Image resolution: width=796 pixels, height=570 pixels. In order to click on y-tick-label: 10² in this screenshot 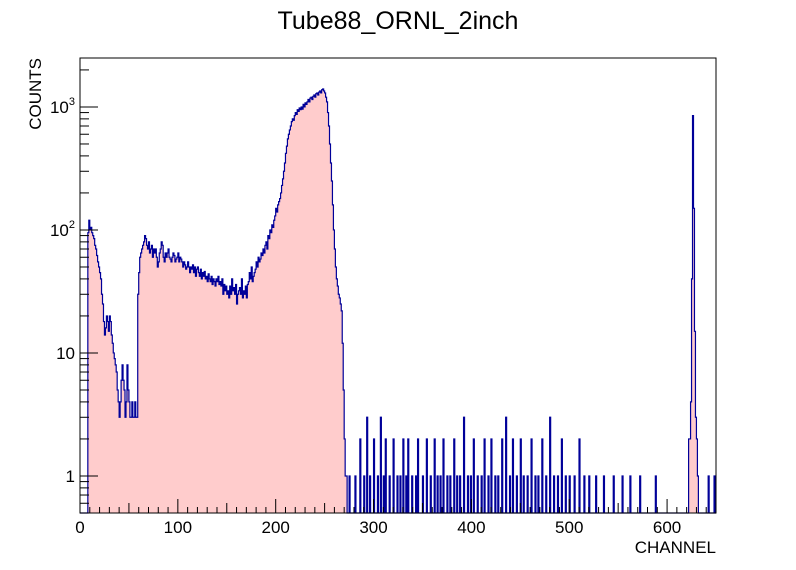, I will do `click(62, 229)`.